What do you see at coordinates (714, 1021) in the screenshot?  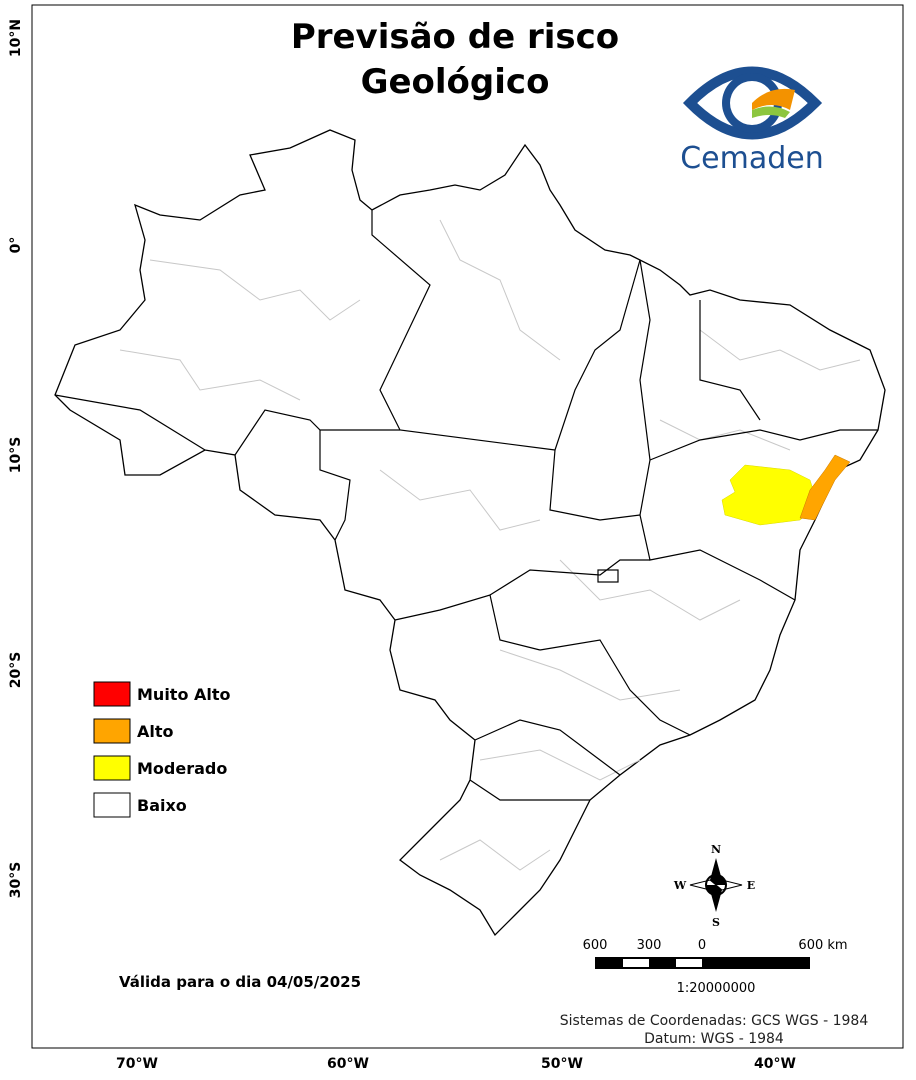 I see `footer-line: Sistemas de Coordenadas: GCS WGS - 1984` at bounding box center [714, 1021].